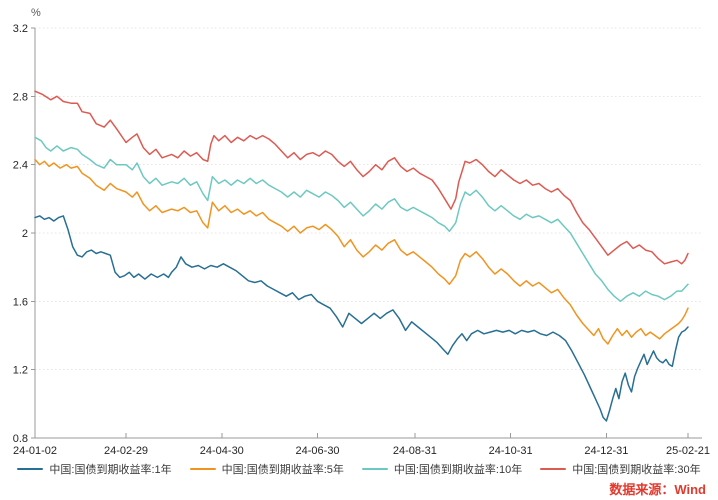  Describe the element at coordinates (511, 450) in the screenshot. I see `x-tick-label: 24-10-31` at that location.